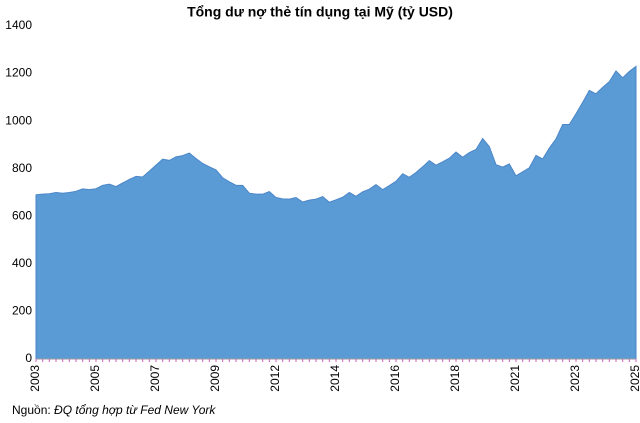 This screenshot has height=423, width=640. What do you see at coordinates (22, 168) in the screenshot?
I see `y-tick-label: 800` at bounding box center [22, 168].